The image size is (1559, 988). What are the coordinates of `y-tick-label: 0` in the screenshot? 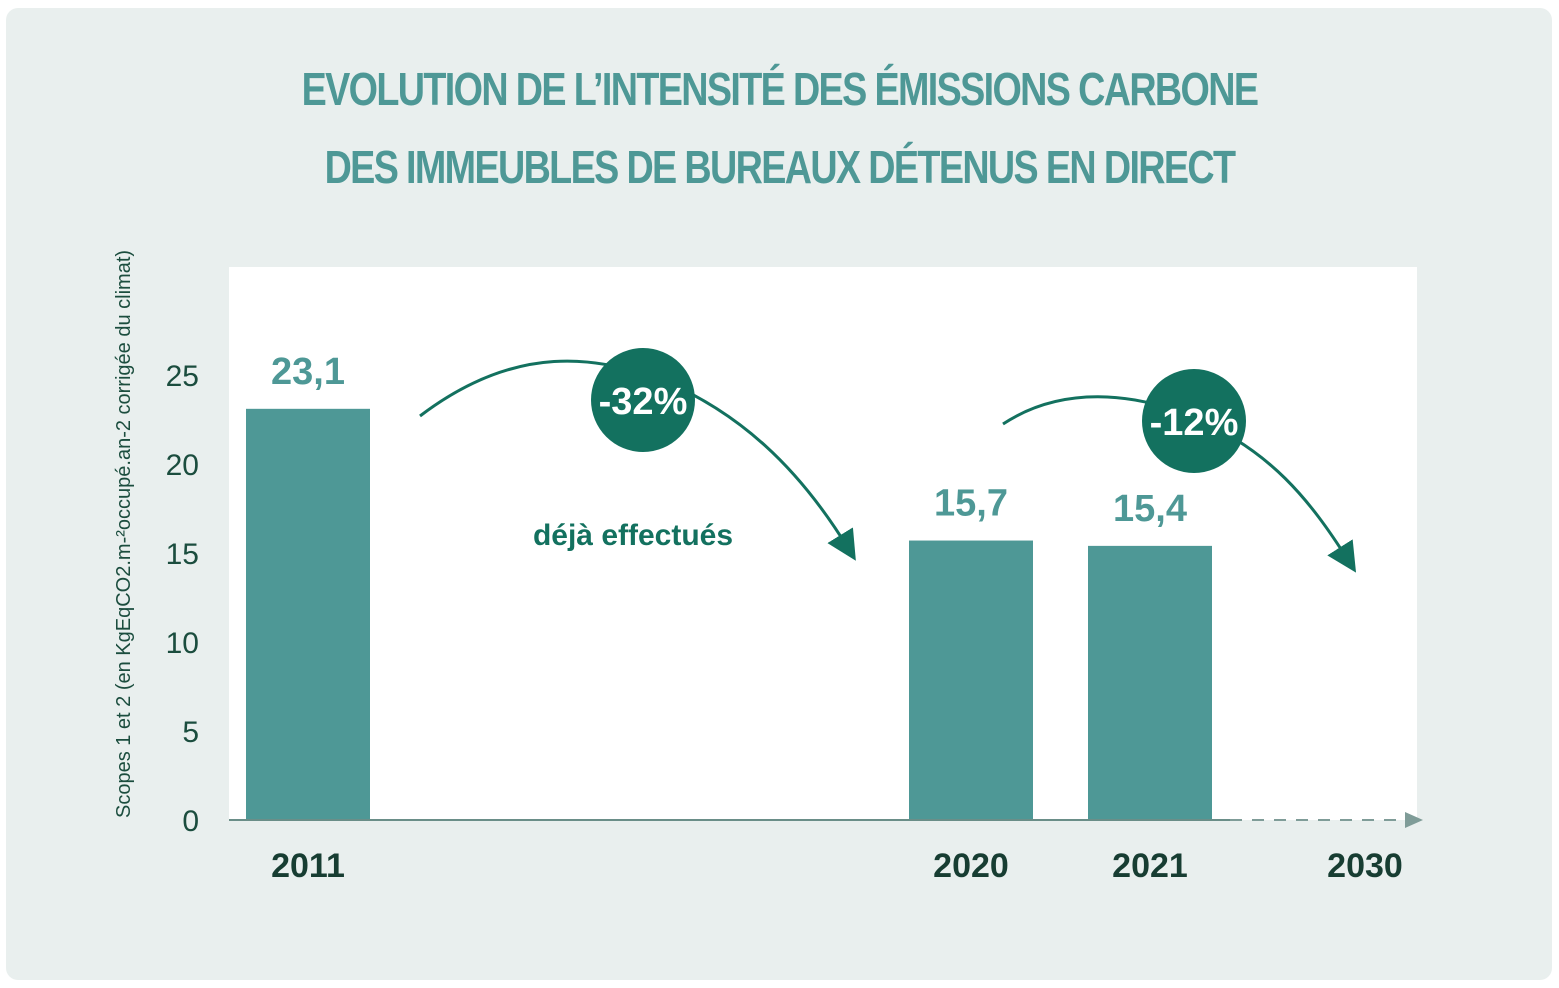 It's located at (190, 821).